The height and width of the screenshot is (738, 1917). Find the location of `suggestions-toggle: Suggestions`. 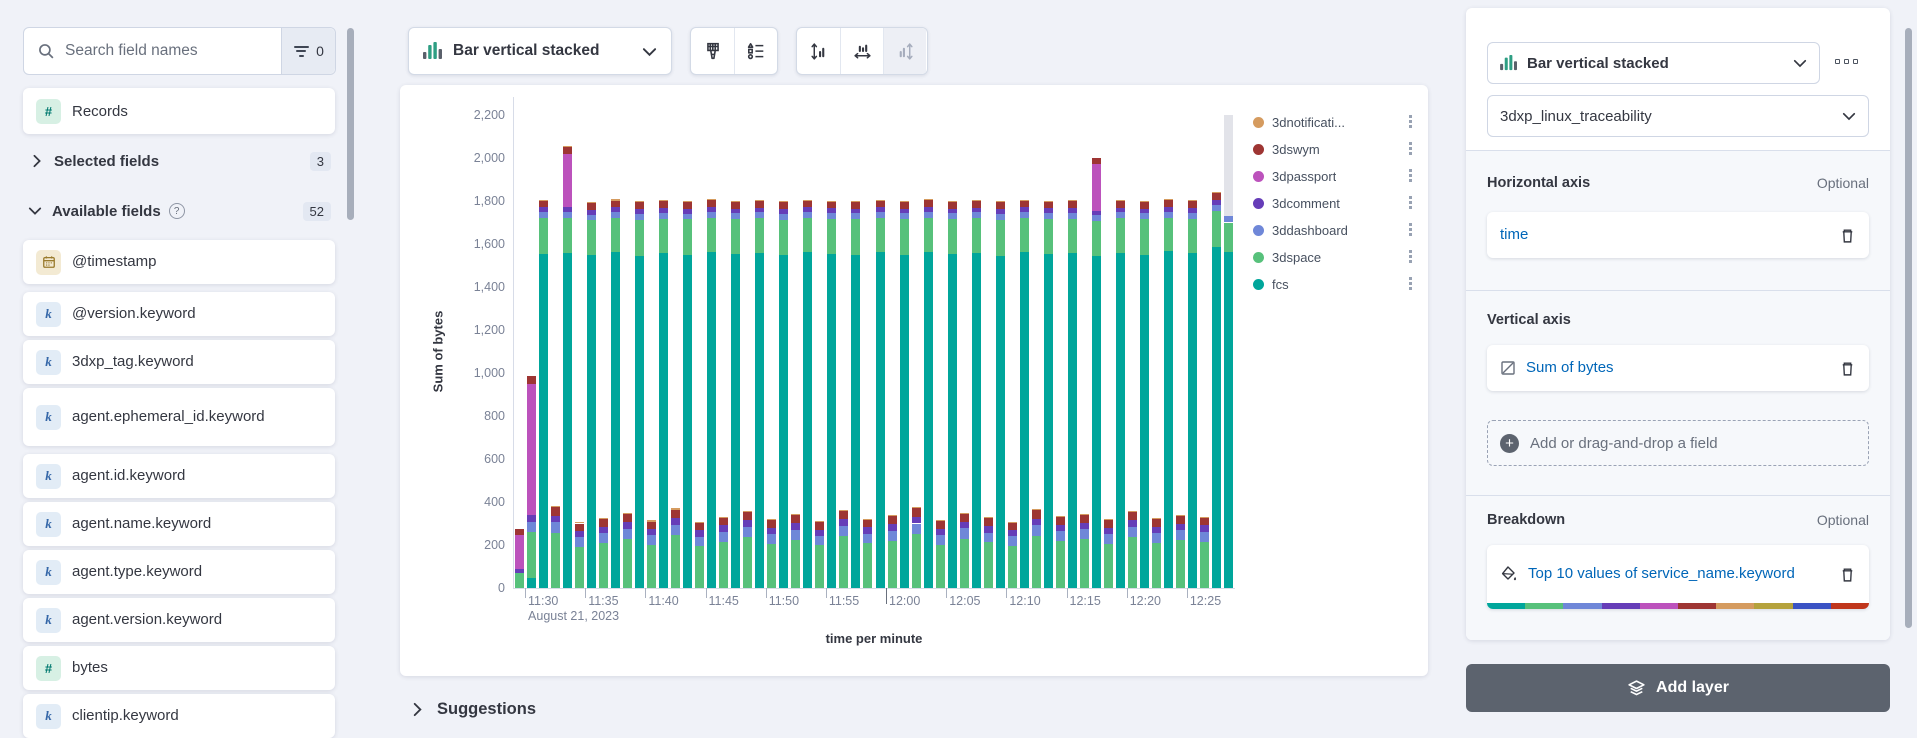

suggestions-toggle: Suggestions is located at coordinates (473, 709).